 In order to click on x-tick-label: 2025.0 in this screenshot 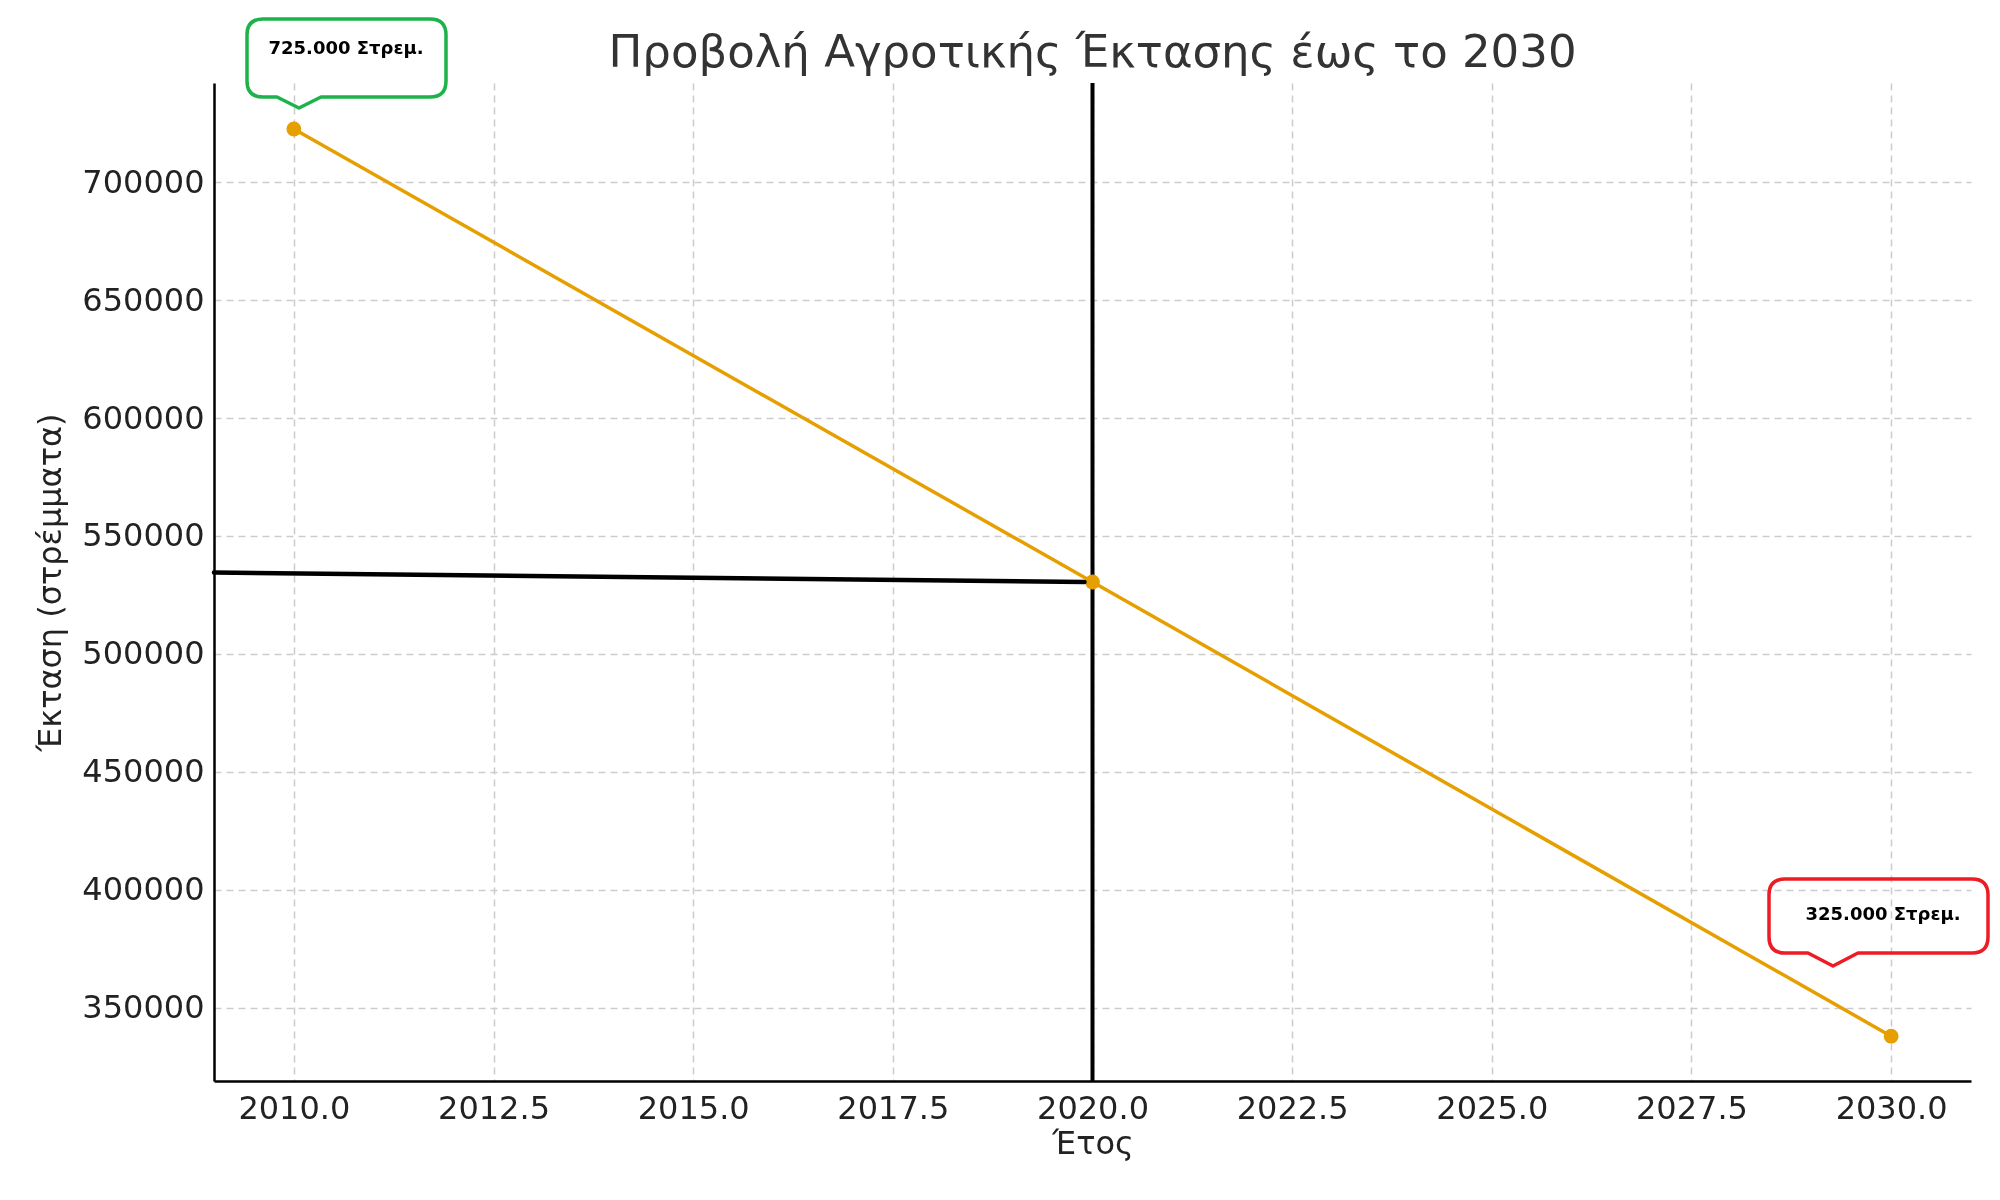, I will do `click(1492, 1107)`.